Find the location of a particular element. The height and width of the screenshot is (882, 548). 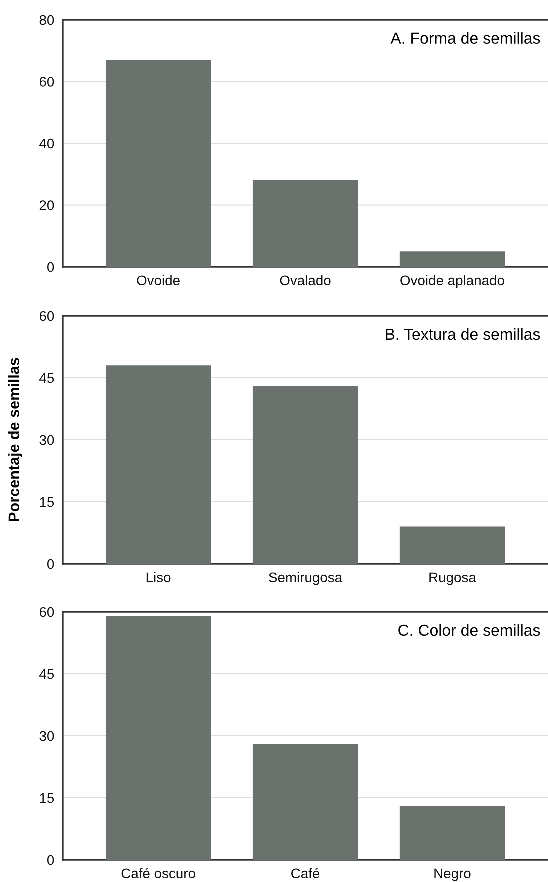

x-tick-label: Rugosa is located at coordinates (453, 579).